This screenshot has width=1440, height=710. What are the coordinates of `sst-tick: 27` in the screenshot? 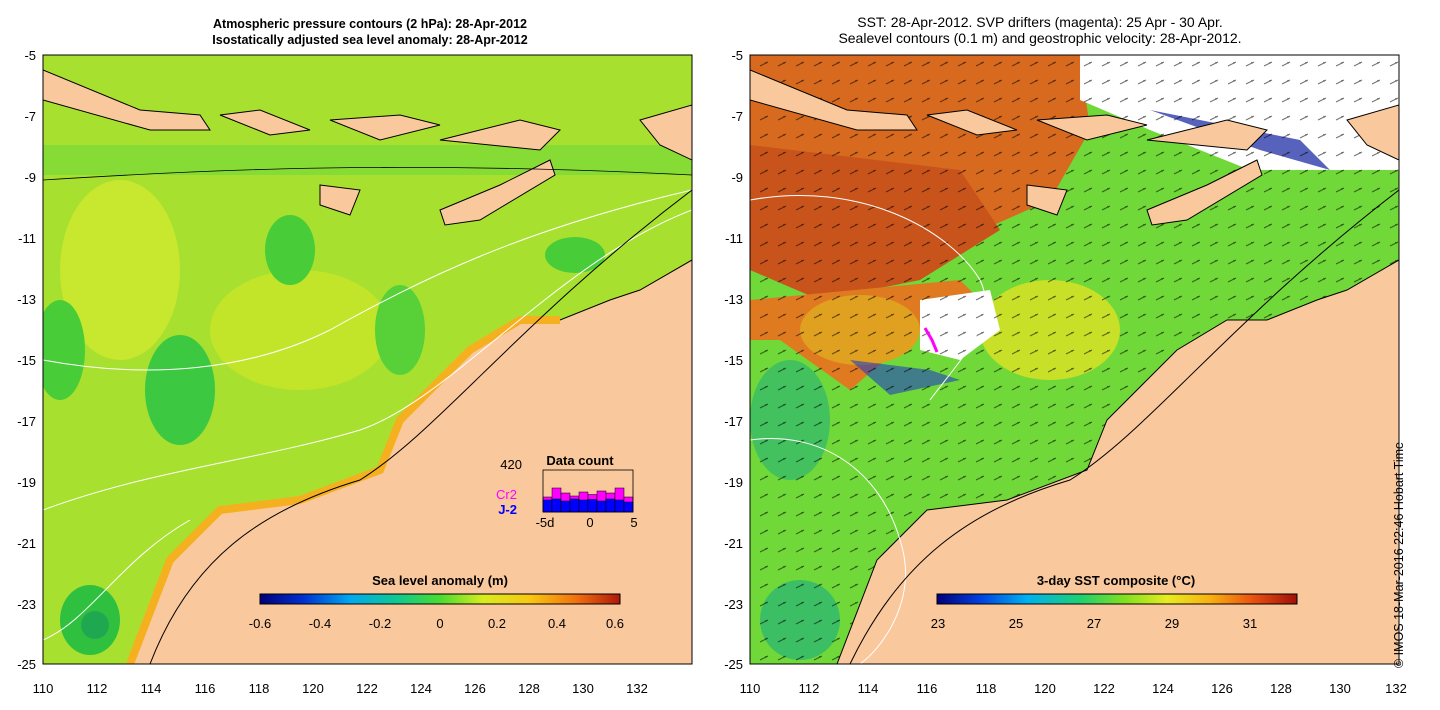 It's located at (1094, 623).